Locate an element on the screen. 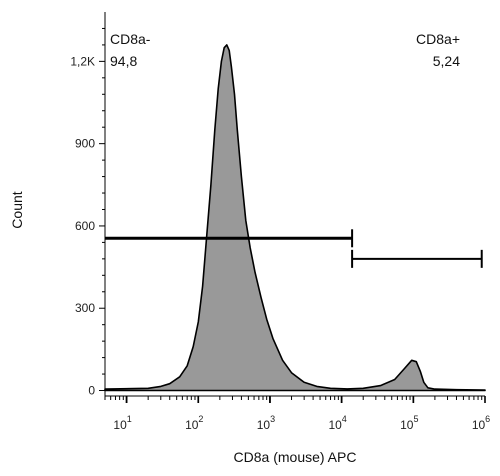 The width and height of the screenshot is (500, 476). x-tick-label: 10² is located at coordinates (194, 423).